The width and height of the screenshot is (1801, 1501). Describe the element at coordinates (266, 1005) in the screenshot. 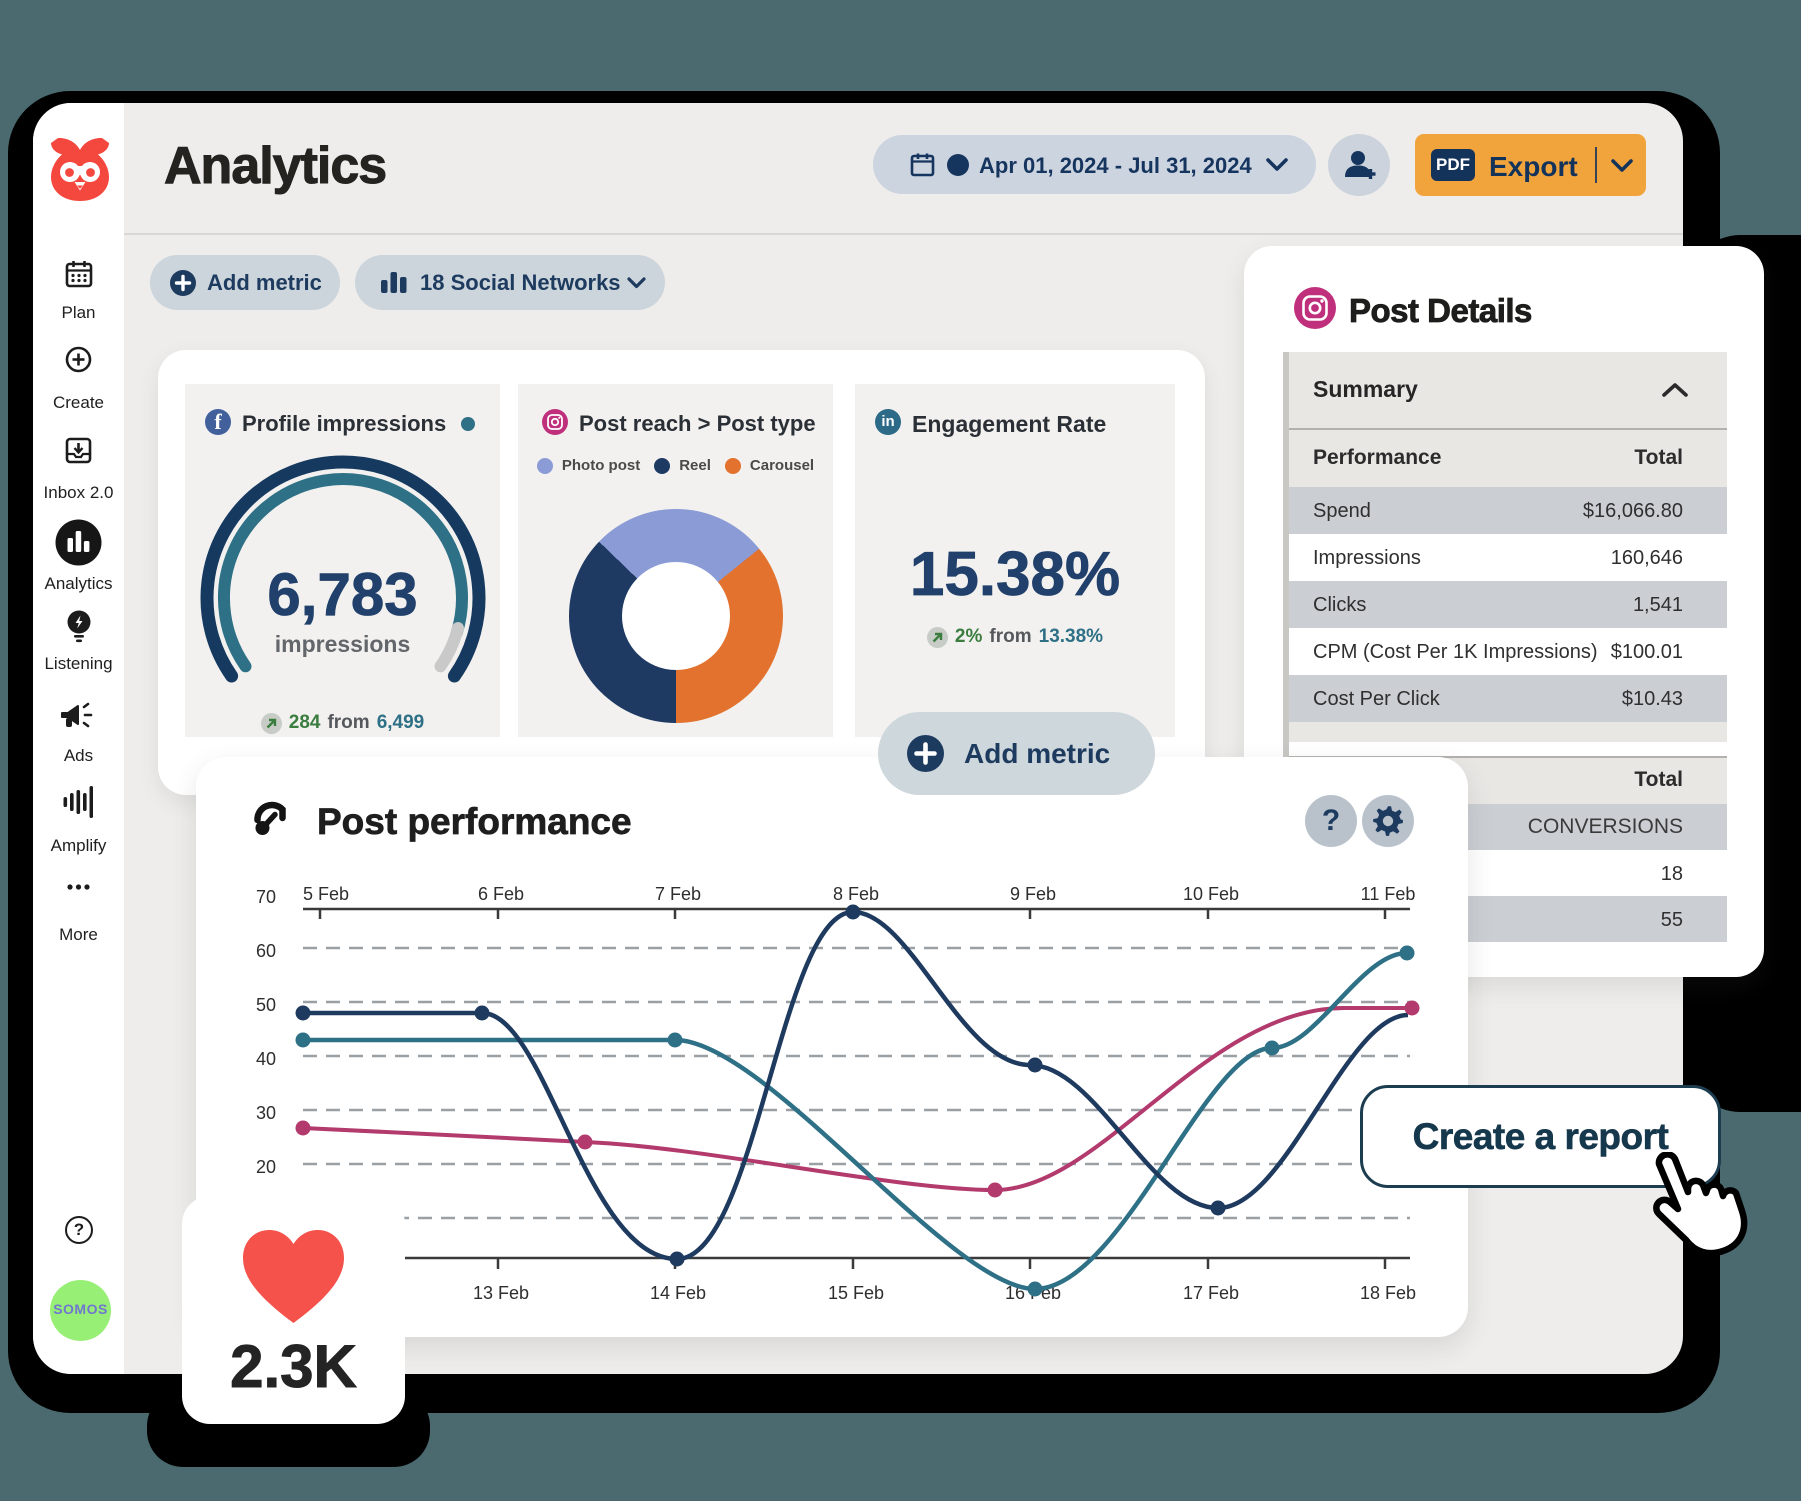

I see `svg-text: 50` at that location.